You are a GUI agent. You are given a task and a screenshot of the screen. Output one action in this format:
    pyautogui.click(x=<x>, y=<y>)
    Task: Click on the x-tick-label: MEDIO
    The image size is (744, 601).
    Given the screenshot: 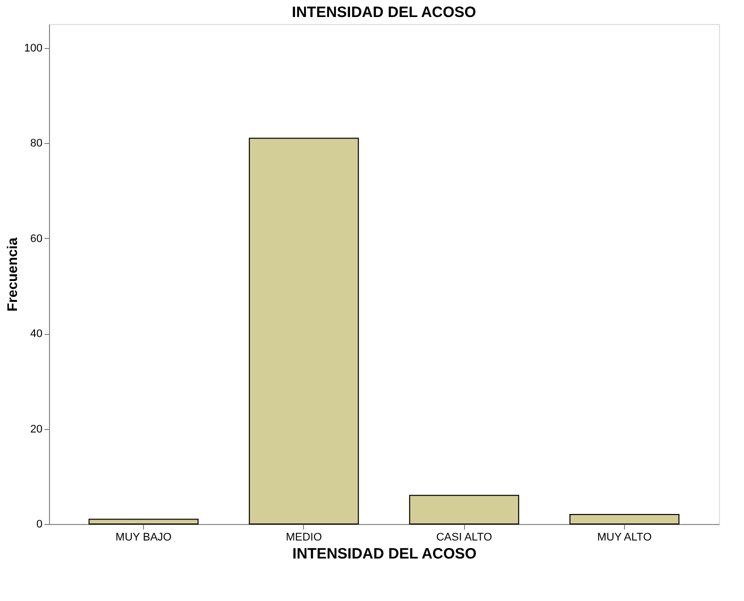 What is the action you would take?
    pyautogui.click(x=304, y=538)
    